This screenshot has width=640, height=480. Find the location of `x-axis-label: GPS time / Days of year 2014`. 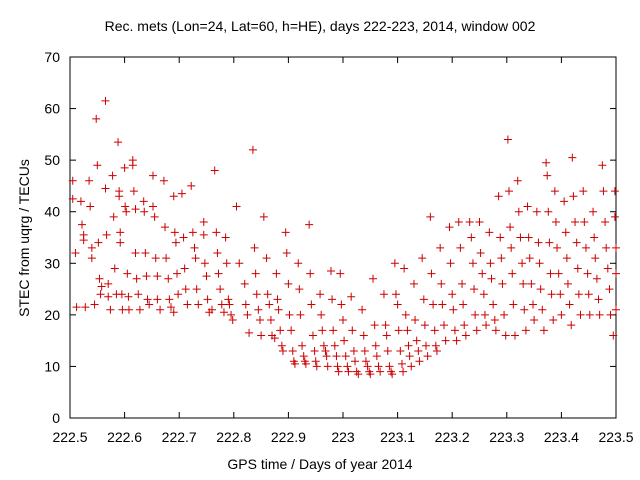

x-axis-label: GPS time / Days of year 2014 is located at coordinates (320, 464).